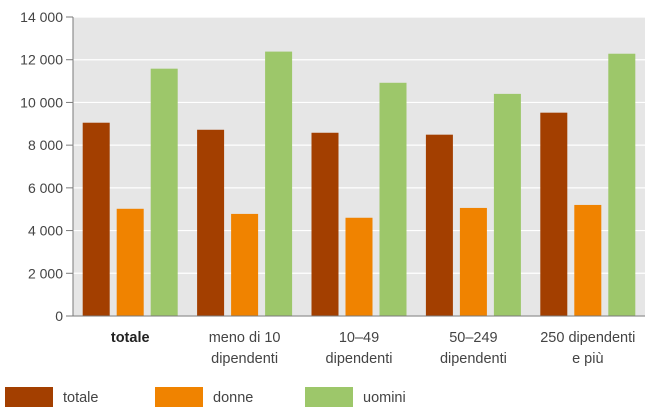 The image size is (649, 407). I want to click on legend-label-donne: donne, so click(233, 398).